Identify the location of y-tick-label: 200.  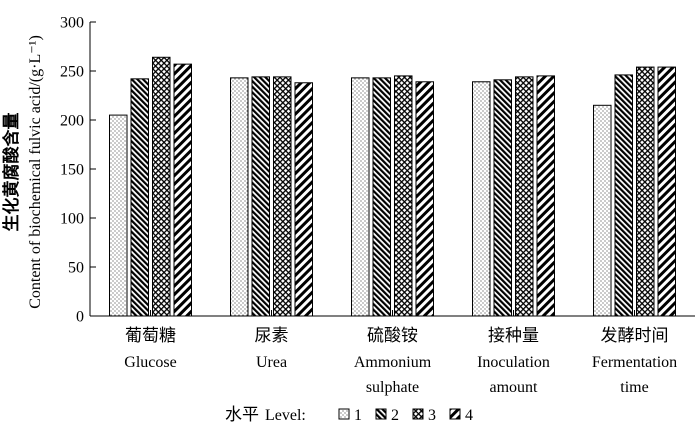
(72, 121).